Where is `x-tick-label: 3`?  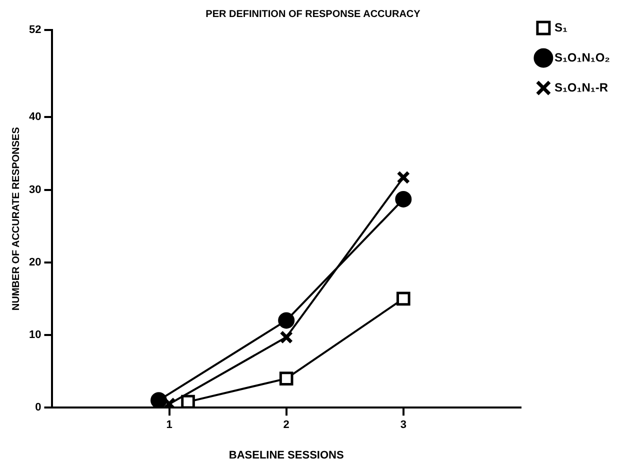 x-tick-label: 3 is located at coordinates (403, 425).